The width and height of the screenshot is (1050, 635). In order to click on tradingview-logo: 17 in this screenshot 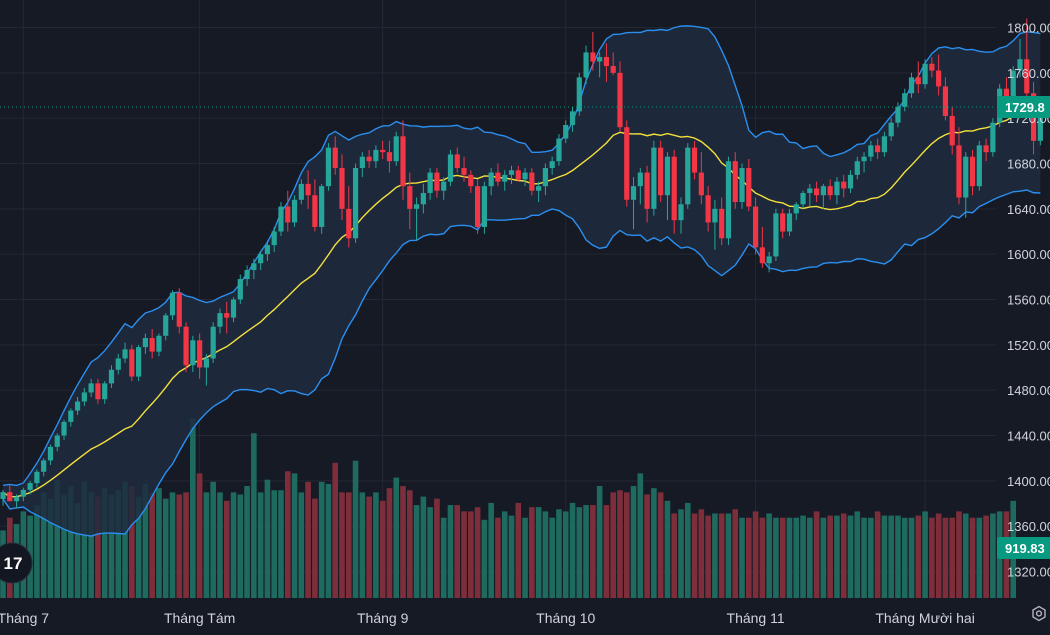, I will do `click(16, 563)`.